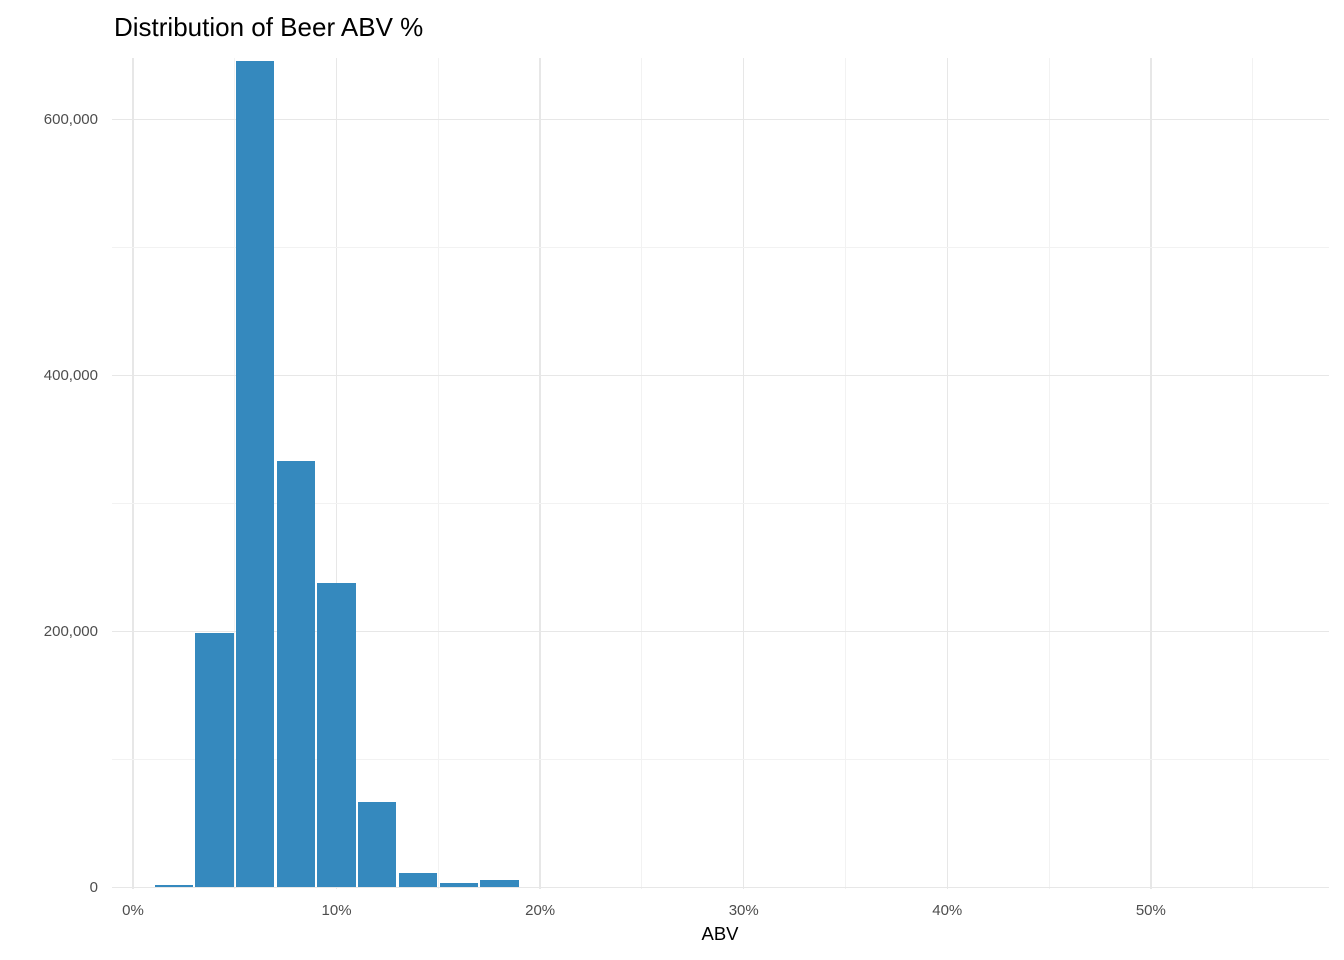 This screenshot has width=1344, height=960. Describe the element at coordinates (70, 631) in the screenshot. I see `y-tick-label: 200,000` at that location.